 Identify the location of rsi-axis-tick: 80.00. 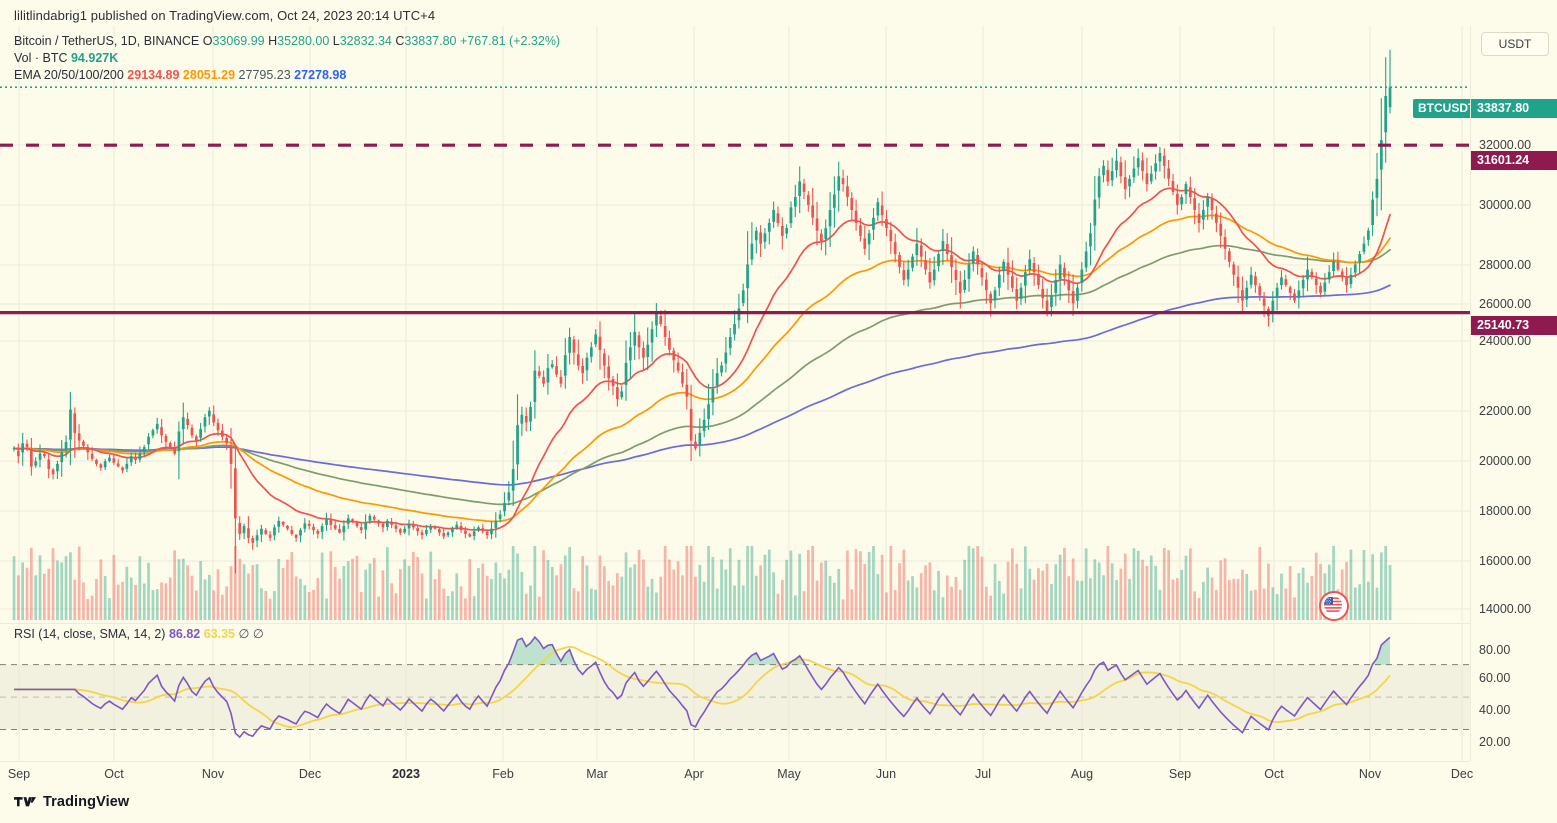
(1495, 650).